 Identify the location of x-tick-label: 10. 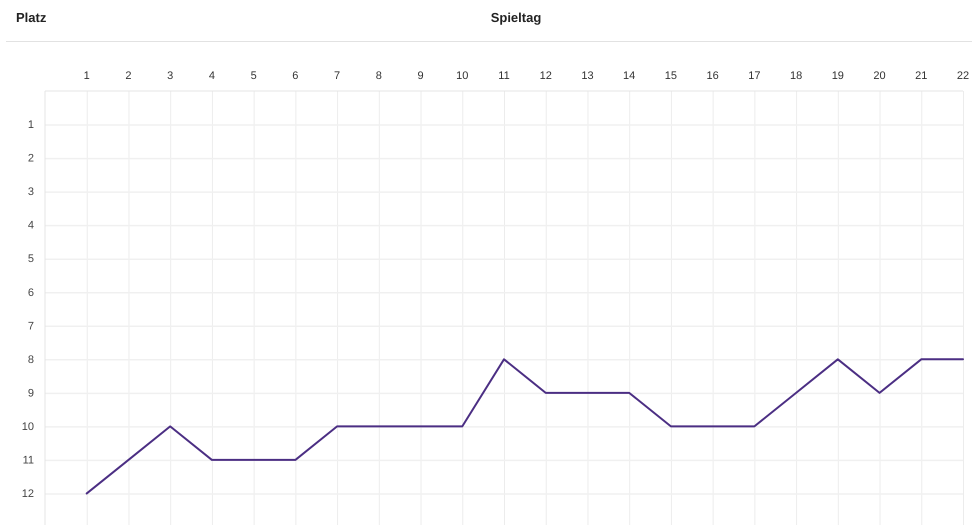
(462, 76).